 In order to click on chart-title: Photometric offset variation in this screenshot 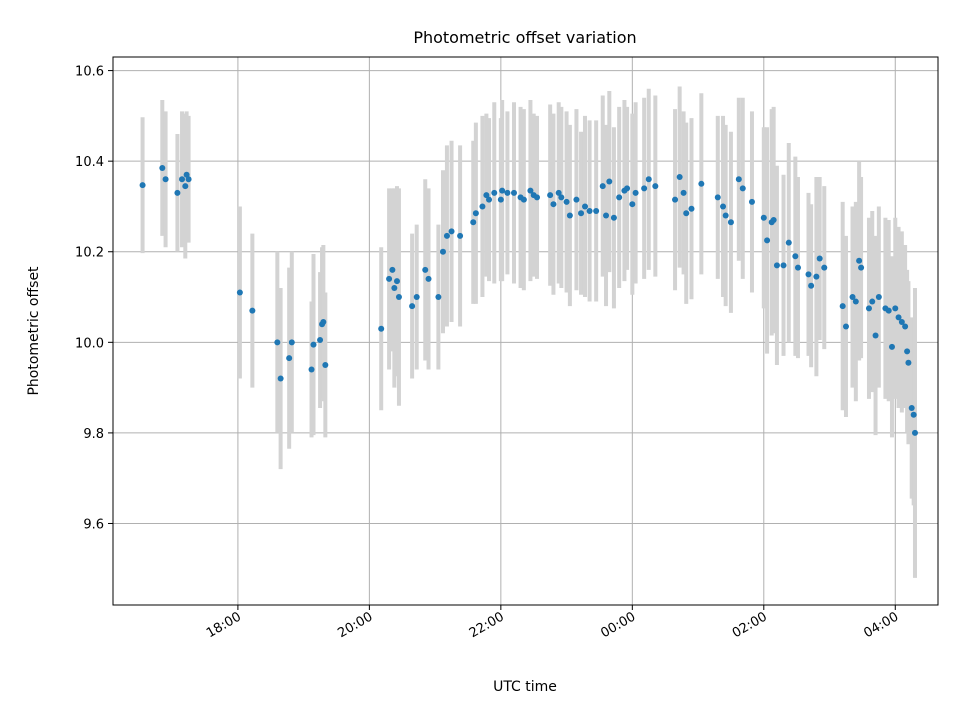, I will do `click(524, 37)`.